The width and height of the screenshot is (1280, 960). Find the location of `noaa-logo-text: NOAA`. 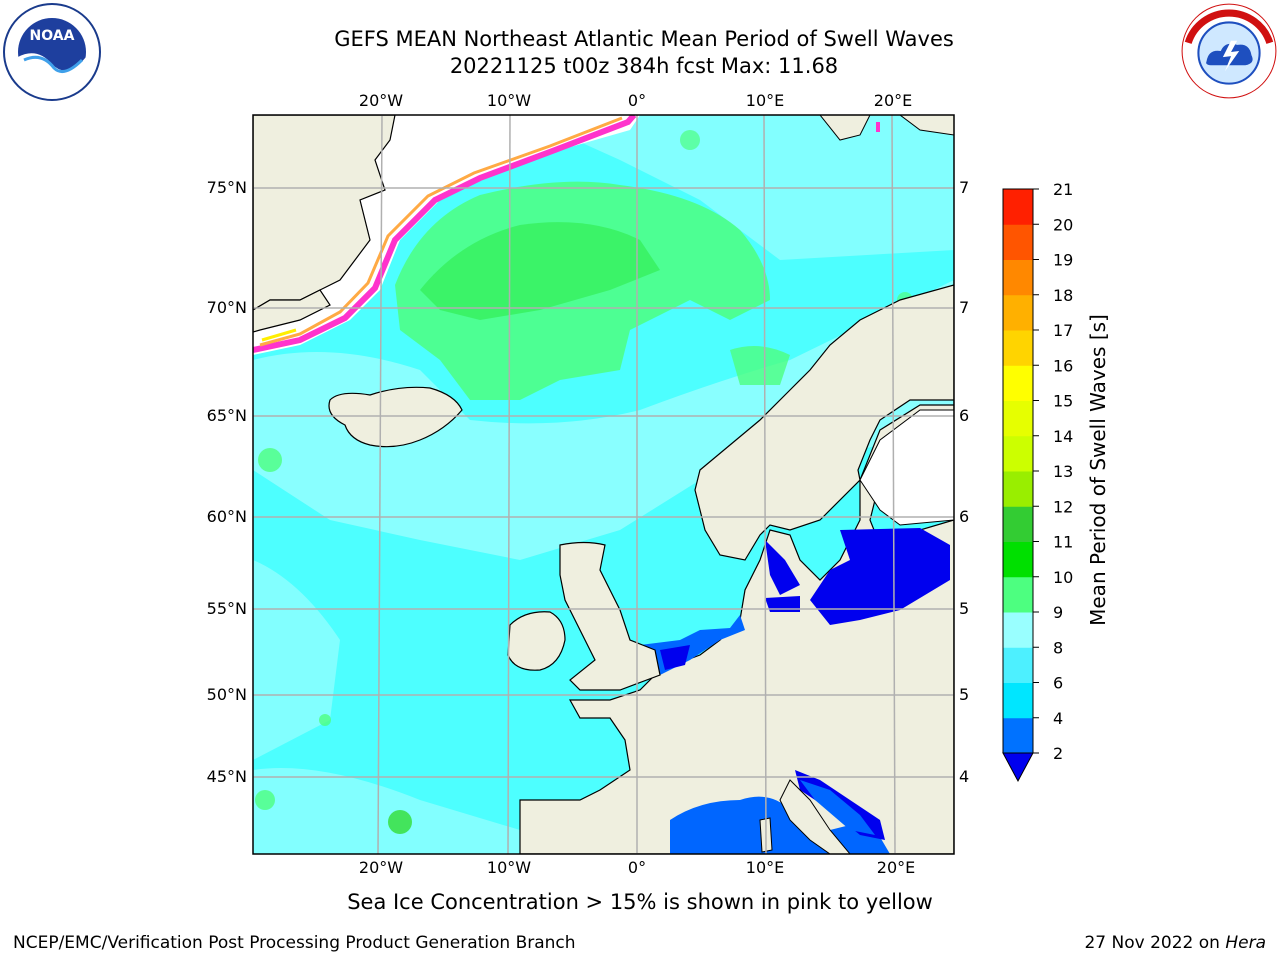

noaa-logo-text: NOAA is located at coordinates (52, 36).